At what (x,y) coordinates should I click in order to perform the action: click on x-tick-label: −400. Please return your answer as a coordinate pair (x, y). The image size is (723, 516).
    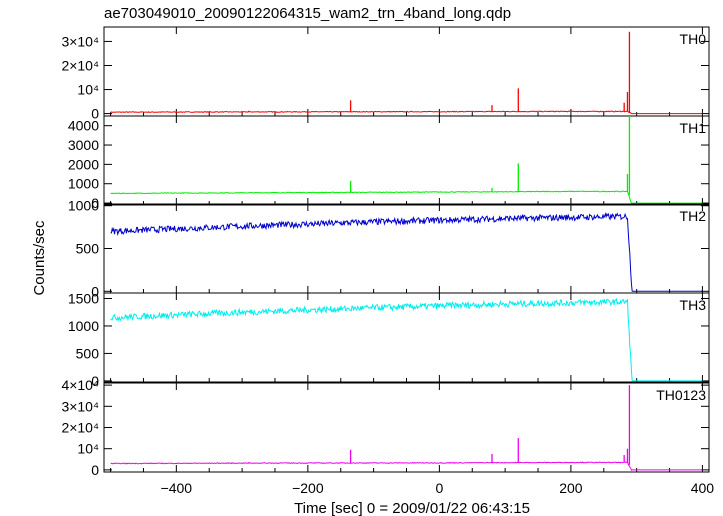
    Looking at the image, I should click on (177, 488).